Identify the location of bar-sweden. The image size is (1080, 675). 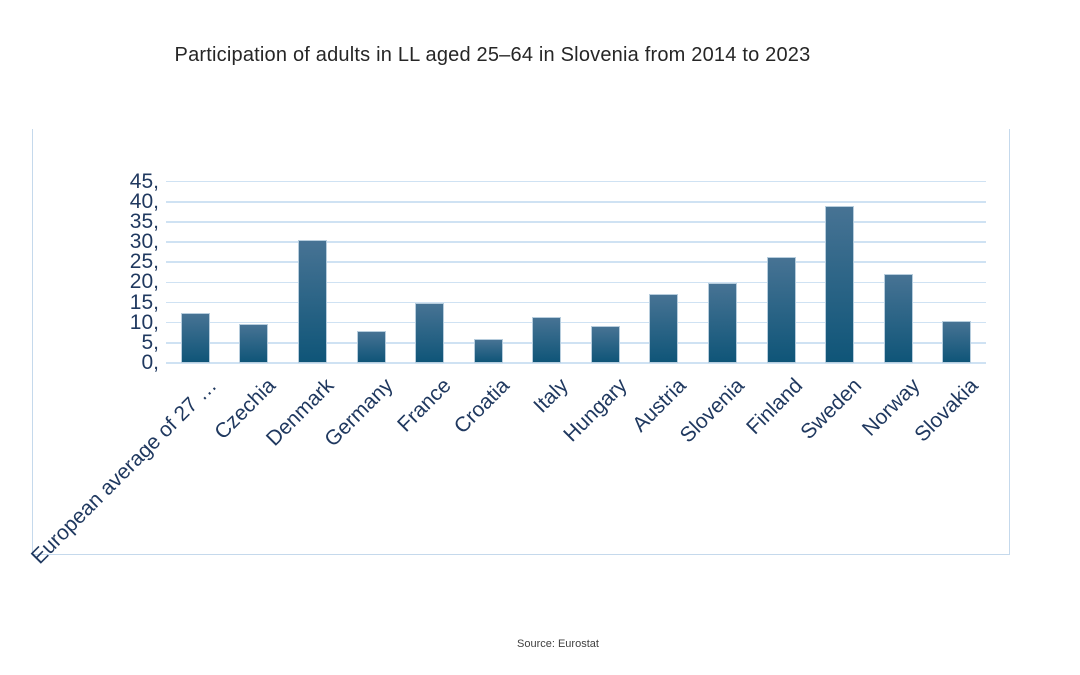
(840, 284).